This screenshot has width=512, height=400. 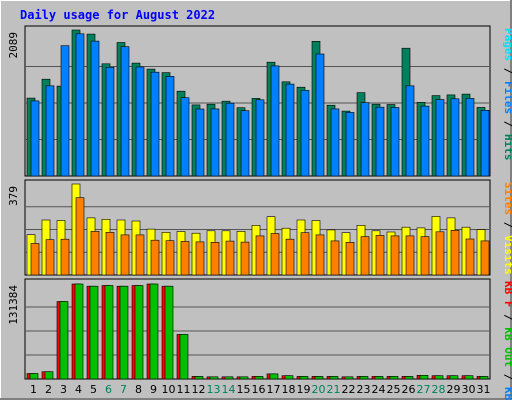 What do you see at coordinates (507, 393) in the screenshot?
I see `legend-kb-in: KB In` at bounding box center [507, 393].